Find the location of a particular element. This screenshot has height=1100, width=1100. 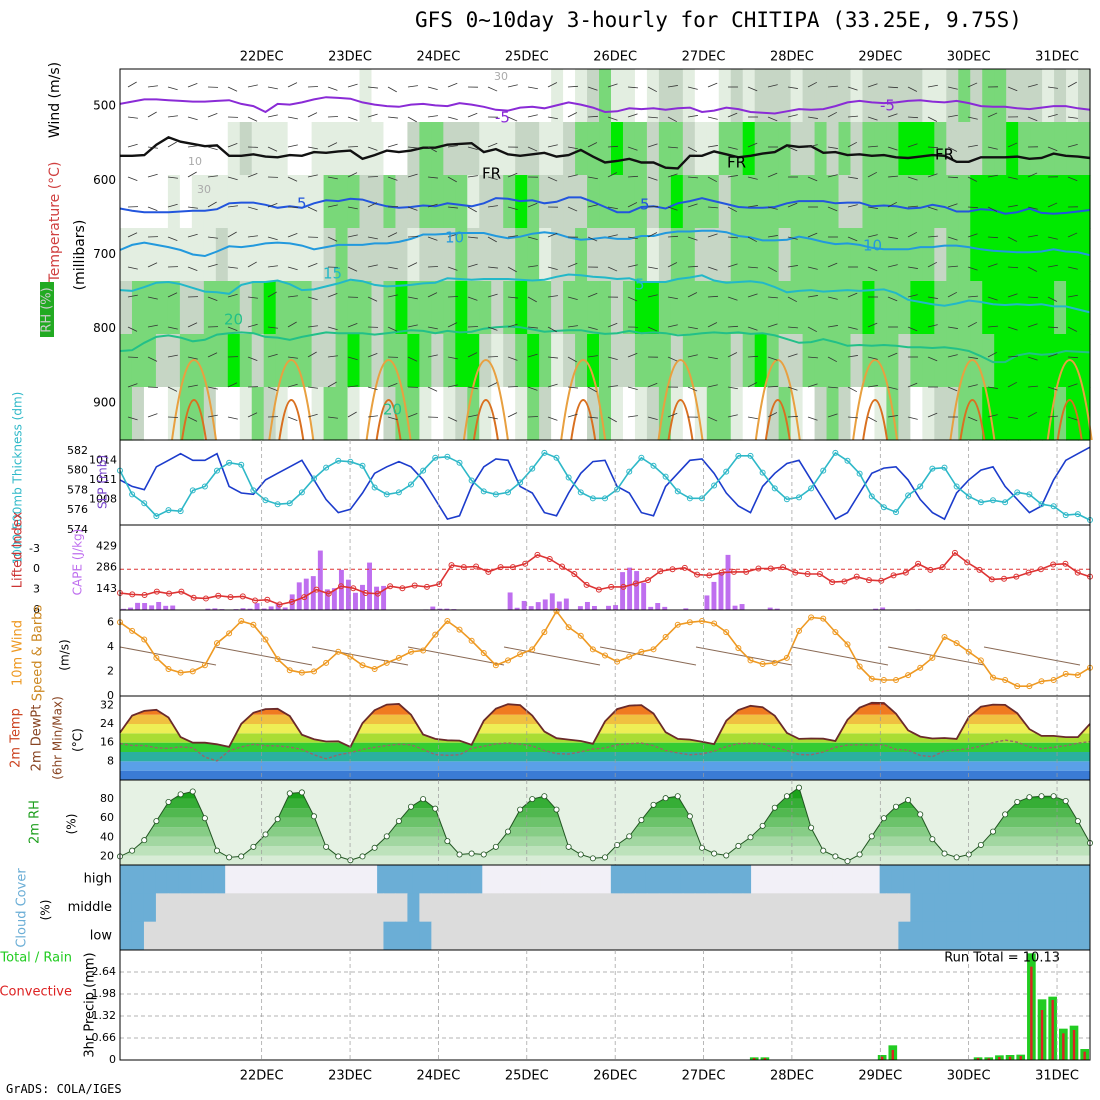

day-label-top: 27DEC is located at coordinates (704, 57).